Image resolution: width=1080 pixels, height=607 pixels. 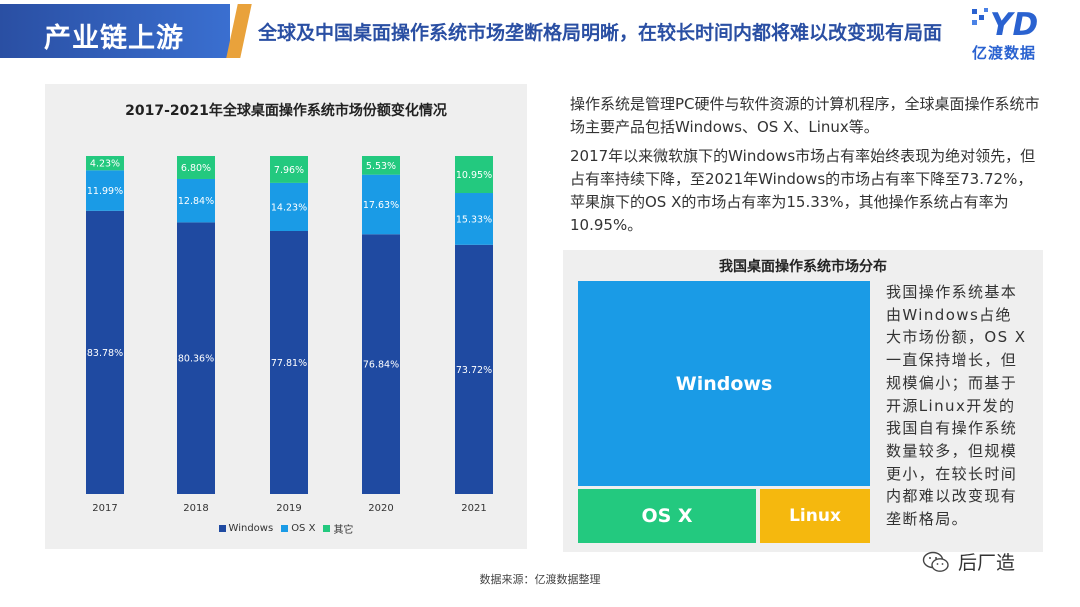 I want to click on section-tag-label: 产业链上游(2), so click(x=114, y=54).